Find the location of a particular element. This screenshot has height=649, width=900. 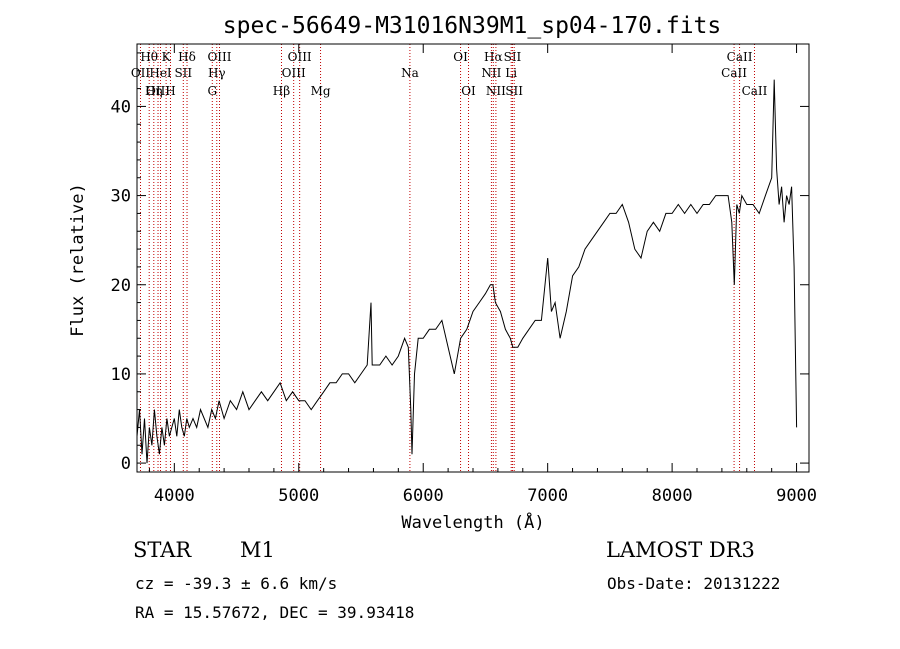

x-tick-label: 6000 is located at coordinates (423, 496).